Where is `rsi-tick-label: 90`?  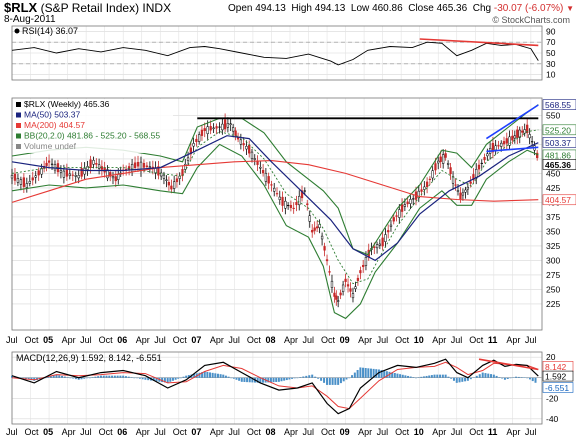 rsi-tick-label: 90 is located at coordinates (551, 31).